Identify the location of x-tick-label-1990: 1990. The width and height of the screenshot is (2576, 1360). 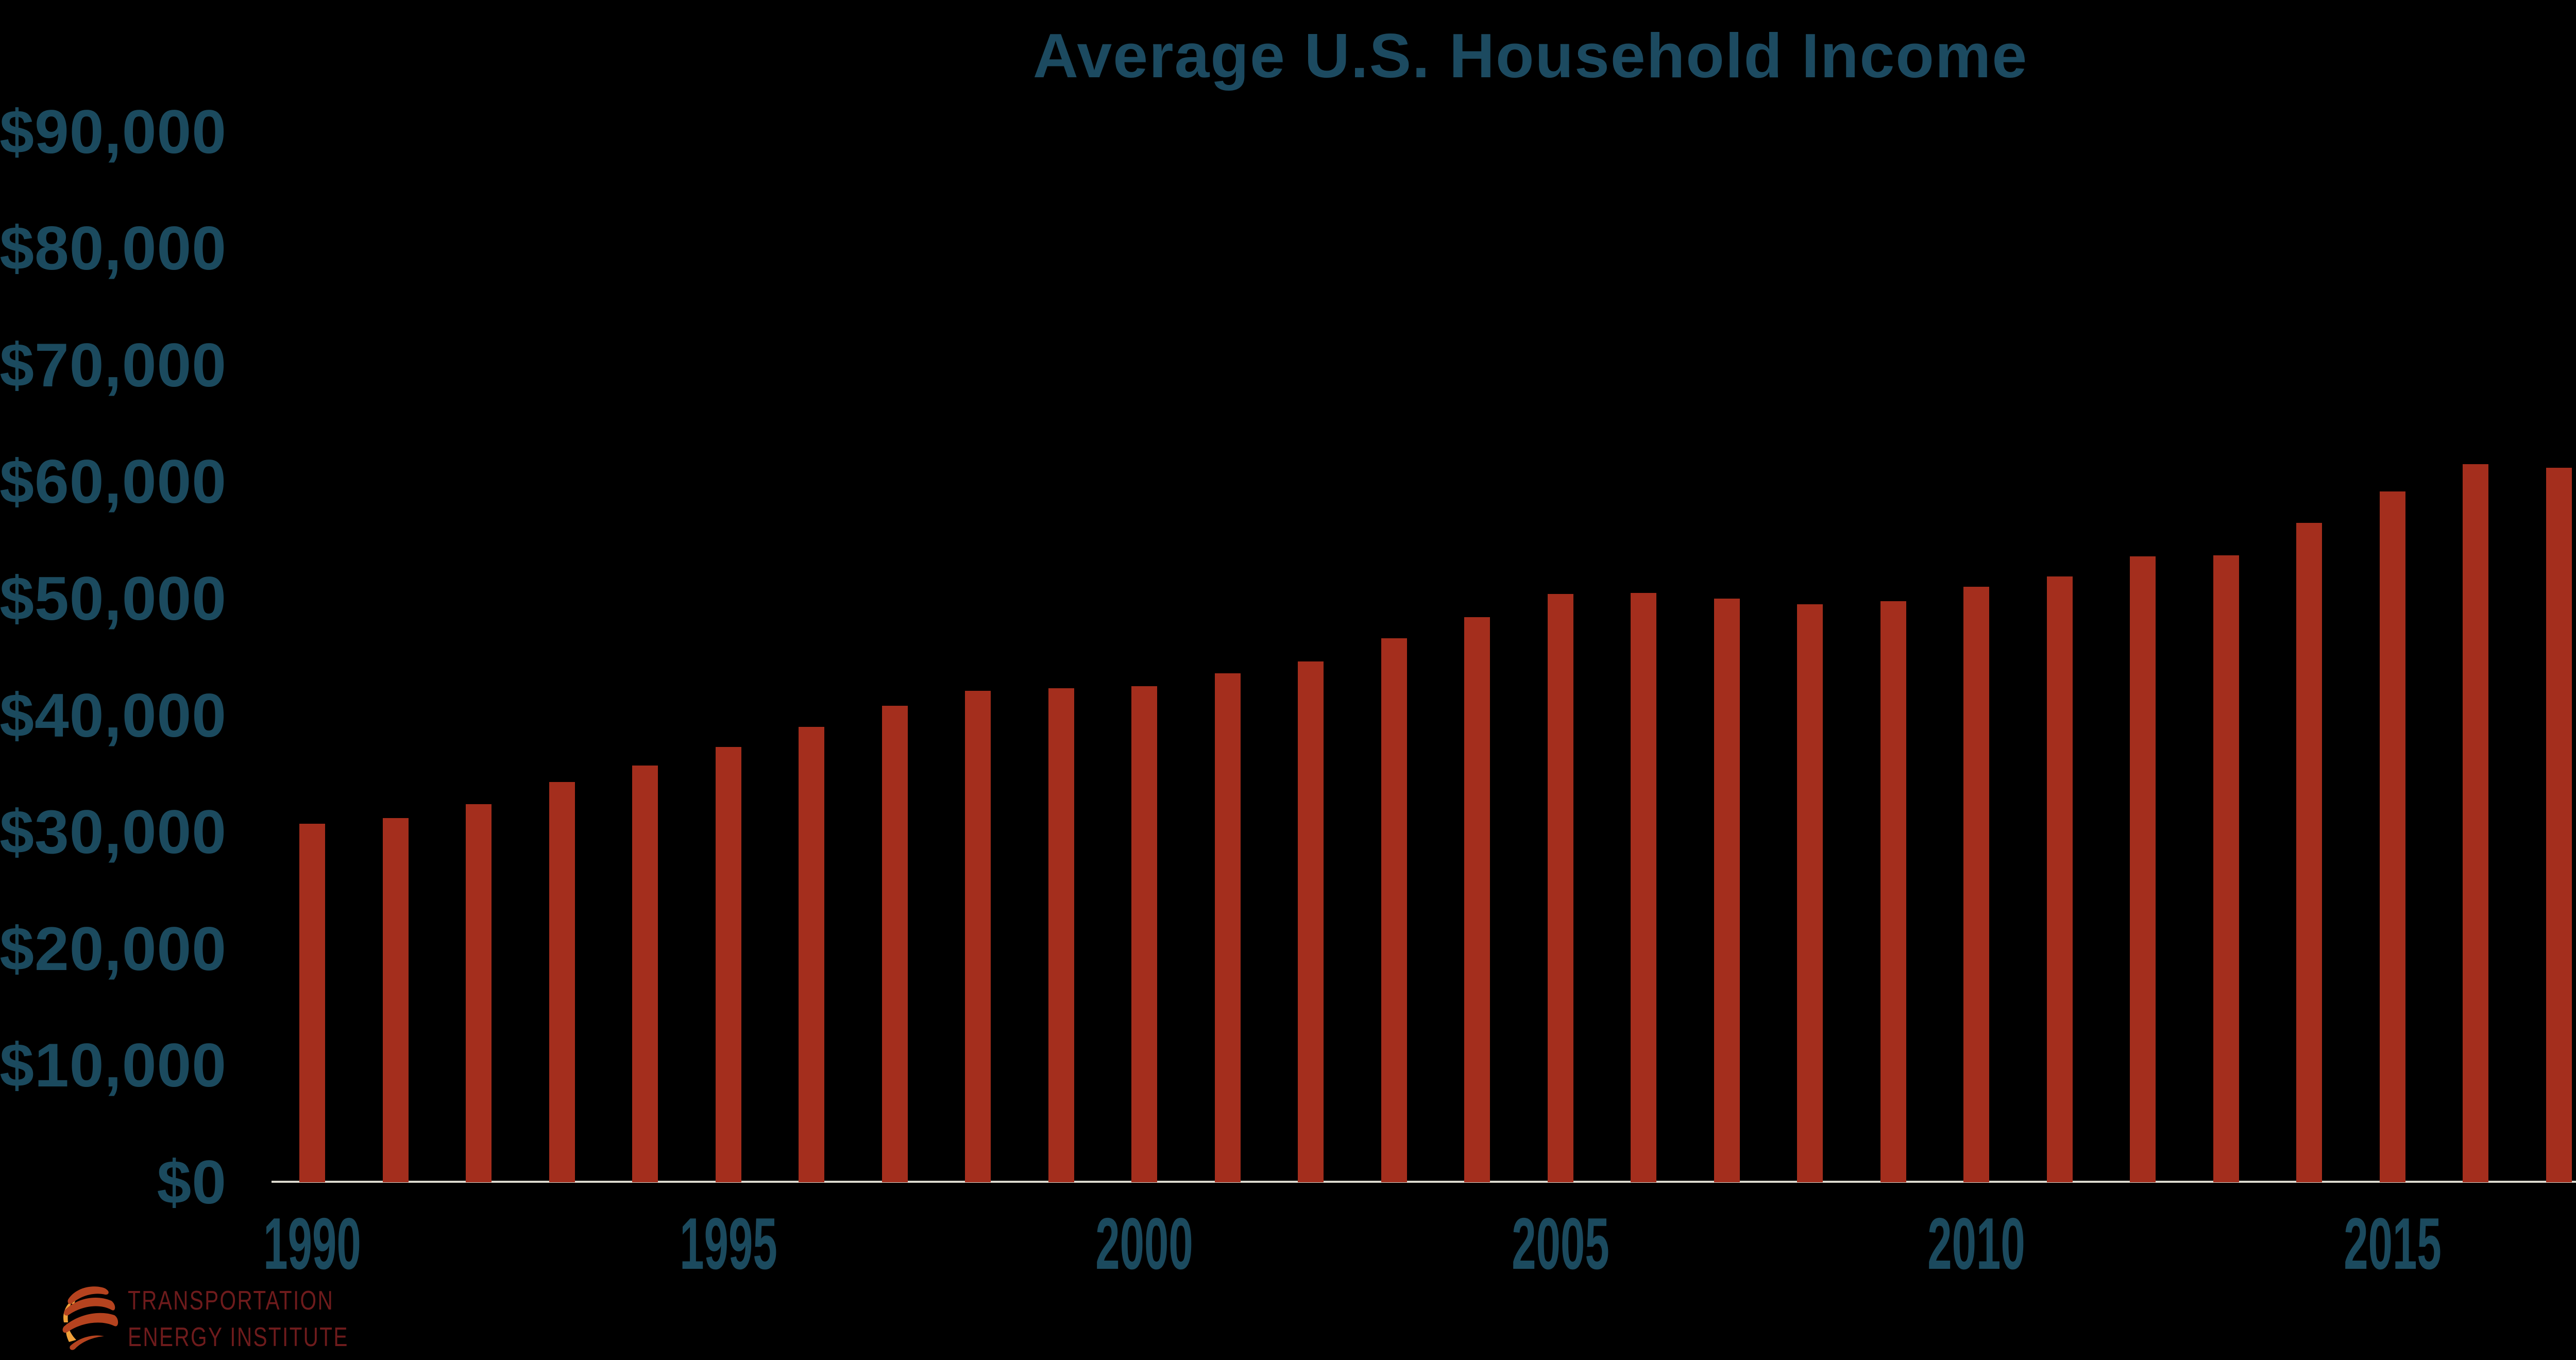
(312, 1244).